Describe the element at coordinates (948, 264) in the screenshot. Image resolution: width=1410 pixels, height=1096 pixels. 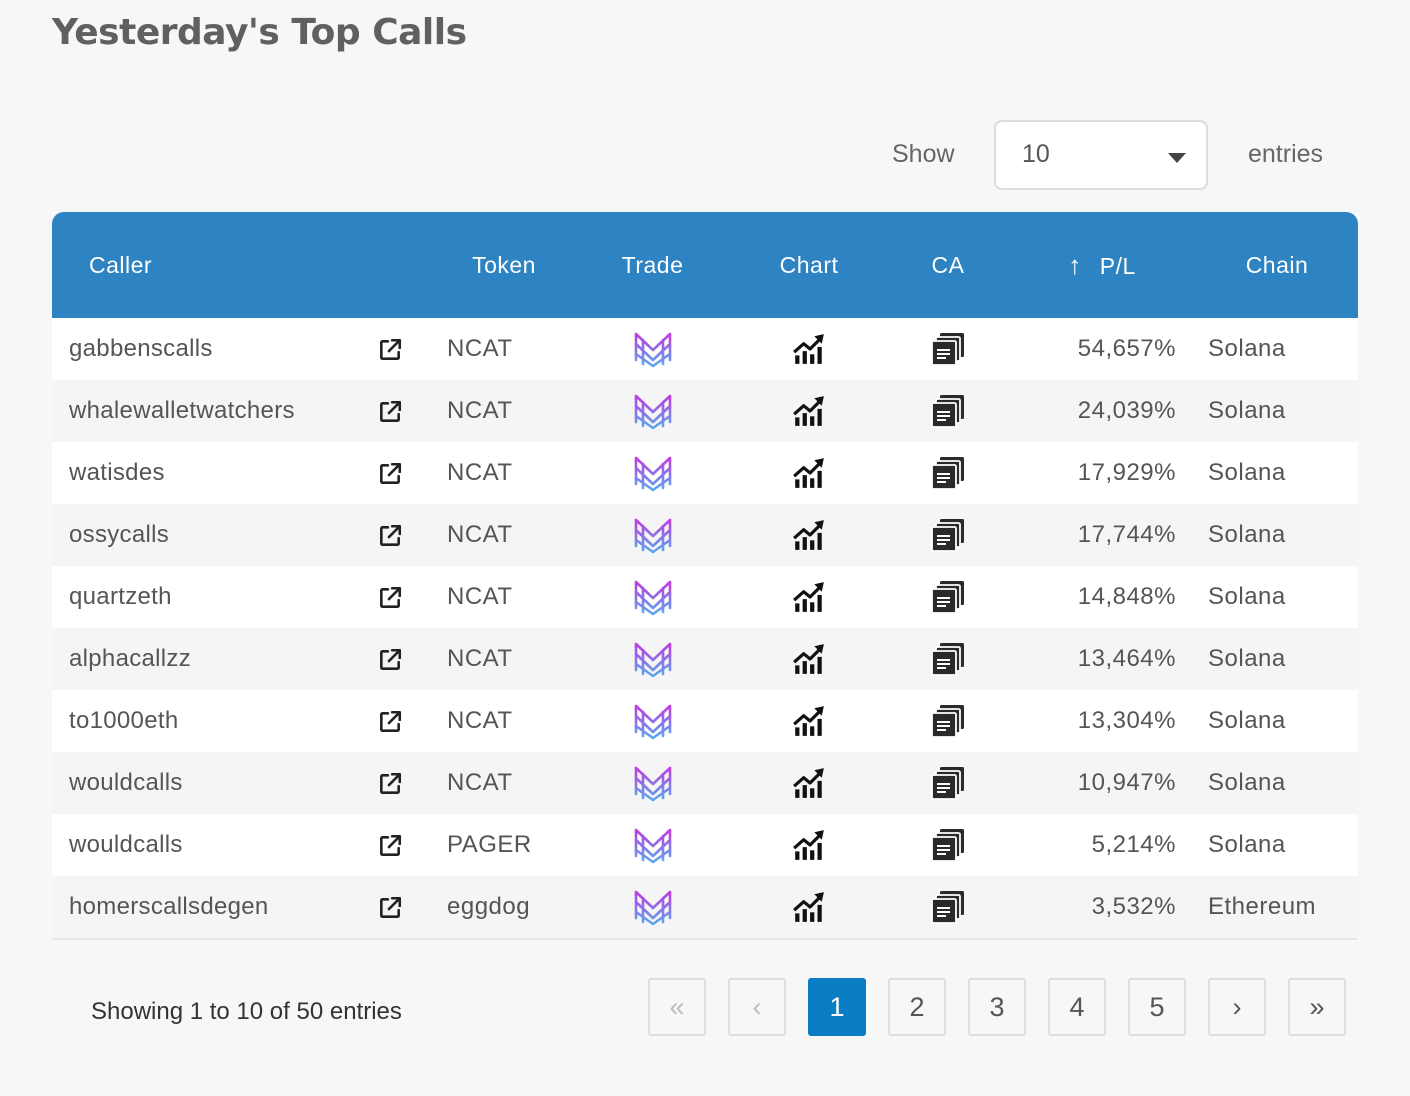
I see `column-header-ca: CA` at that location.